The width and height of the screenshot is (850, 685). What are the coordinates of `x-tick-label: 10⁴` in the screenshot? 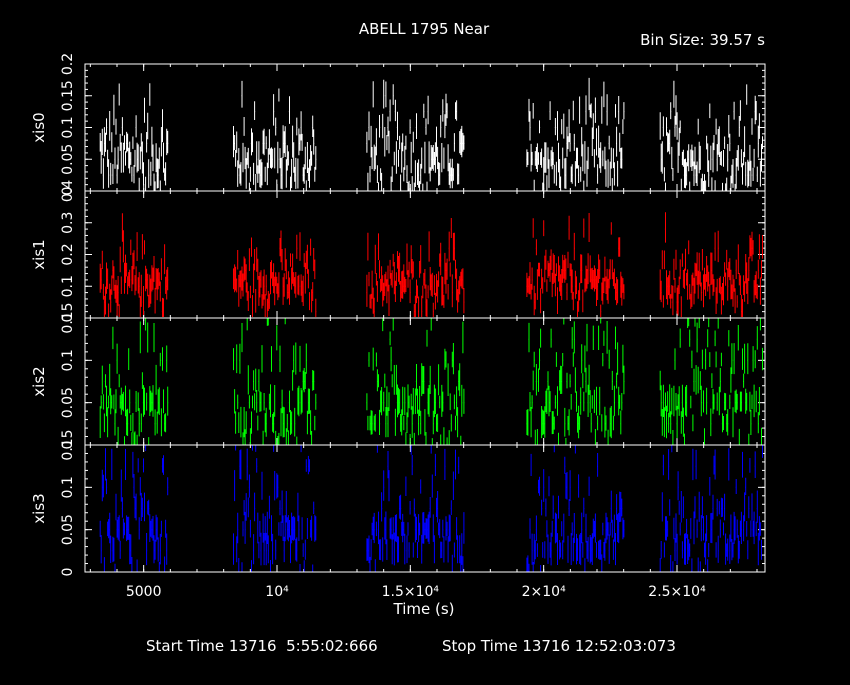 It's located at (277, 592).